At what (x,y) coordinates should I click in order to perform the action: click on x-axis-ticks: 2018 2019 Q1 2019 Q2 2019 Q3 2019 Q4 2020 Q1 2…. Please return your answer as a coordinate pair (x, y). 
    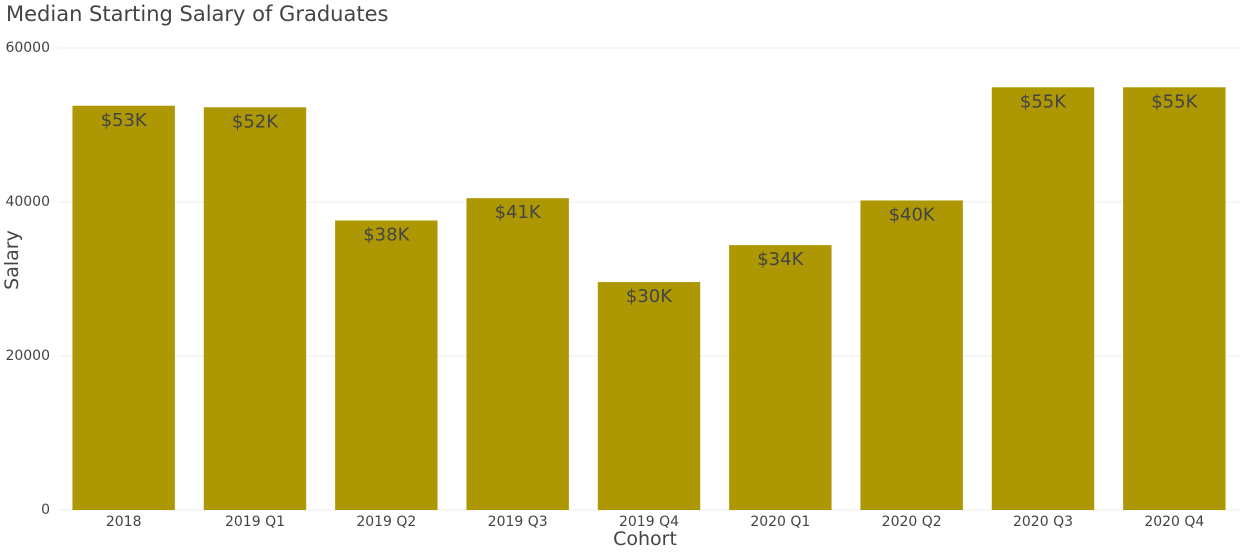
    Looking at the image, I should click on (655, 522).